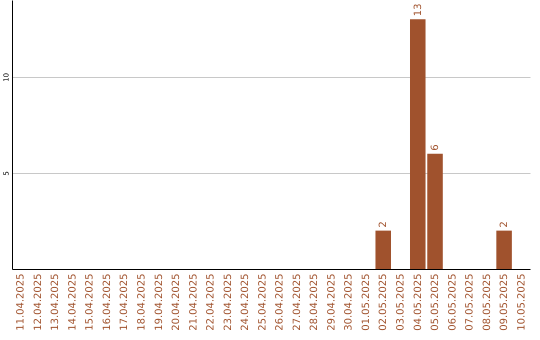 This screenshot has height=340, width=540. I want to click on x-tick-label: 05.05.2025, so click(436, 302).